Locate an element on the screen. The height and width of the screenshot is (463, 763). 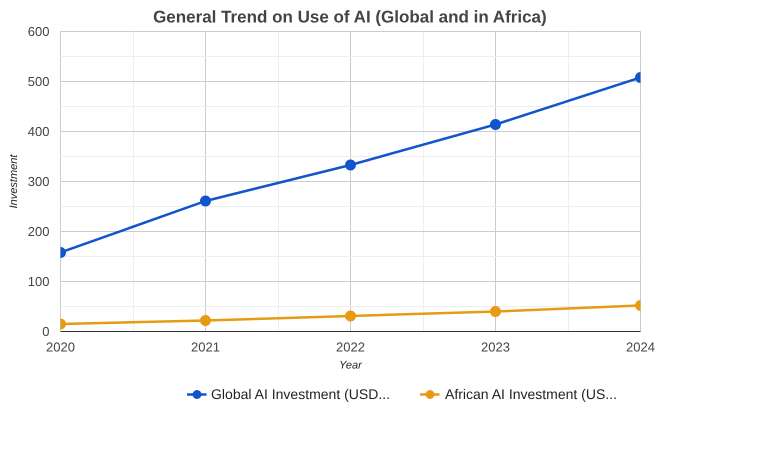
y-tick-label: 400 is located at coordinates (39, 131).